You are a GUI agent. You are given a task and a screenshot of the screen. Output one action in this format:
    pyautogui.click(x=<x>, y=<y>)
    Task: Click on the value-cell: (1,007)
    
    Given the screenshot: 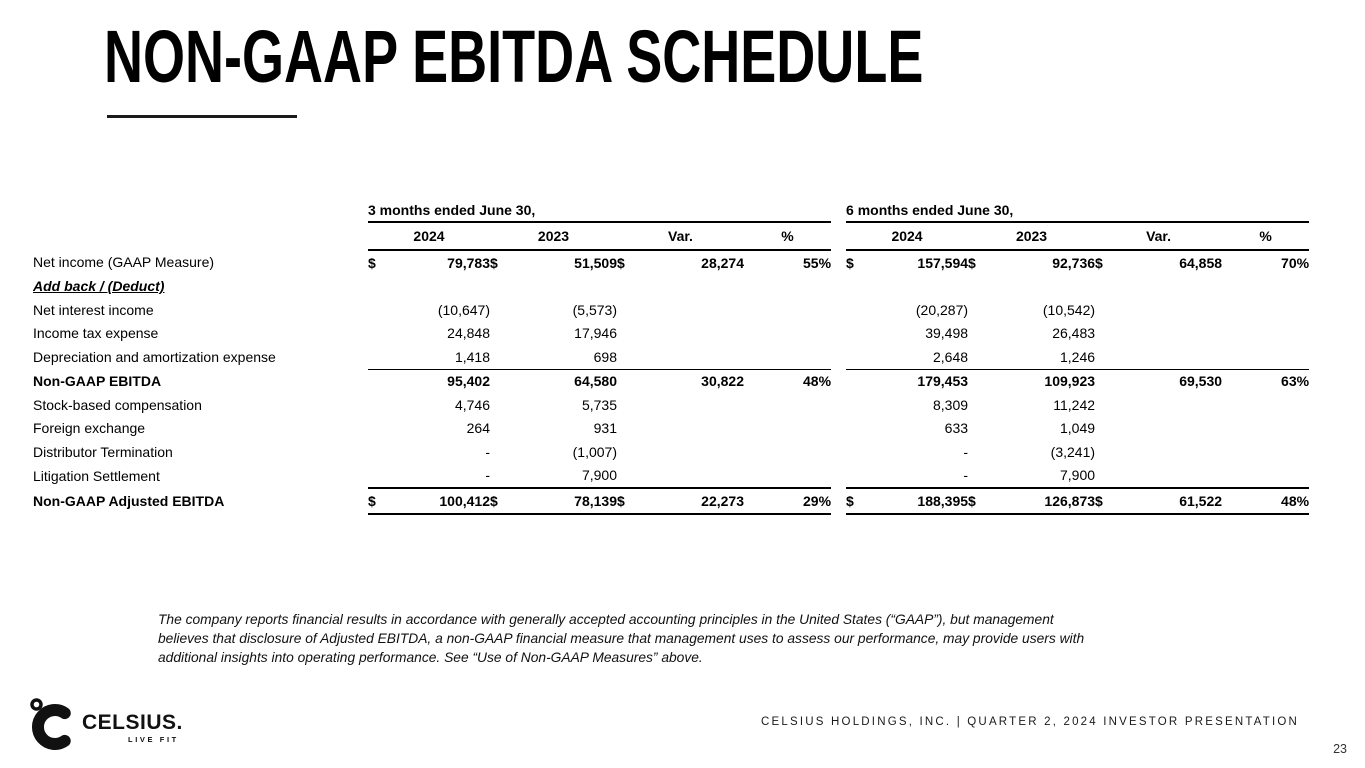 What is the action you would take?
    pyautogui.click(x=594, y=451)
    